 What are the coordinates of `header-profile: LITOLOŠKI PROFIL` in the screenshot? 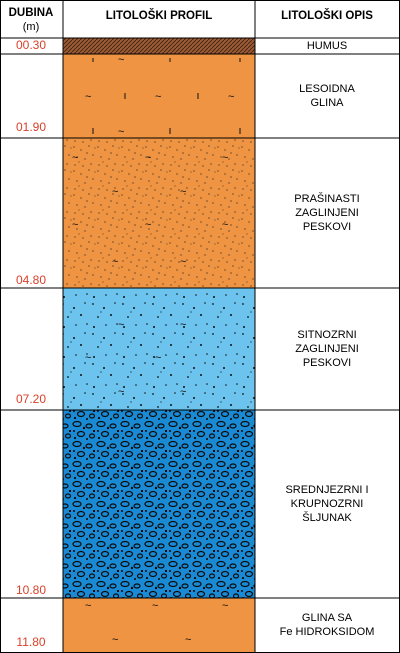 It's located at (159, 15).